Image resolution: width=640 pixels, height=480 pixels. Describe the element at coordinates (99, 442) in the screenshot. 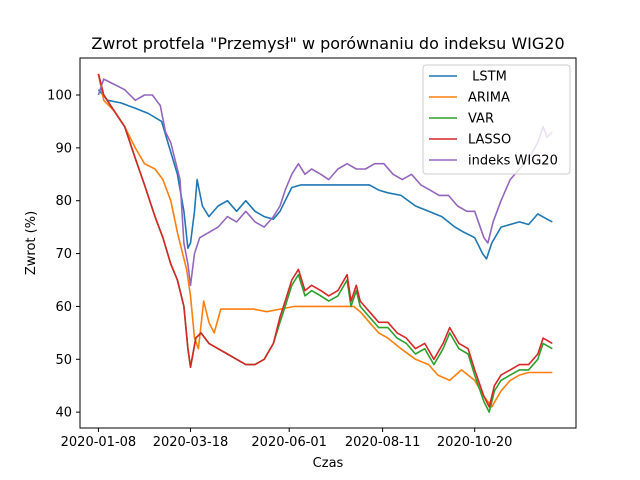

I see `x-tick-label: 2020-01-08` at that location.